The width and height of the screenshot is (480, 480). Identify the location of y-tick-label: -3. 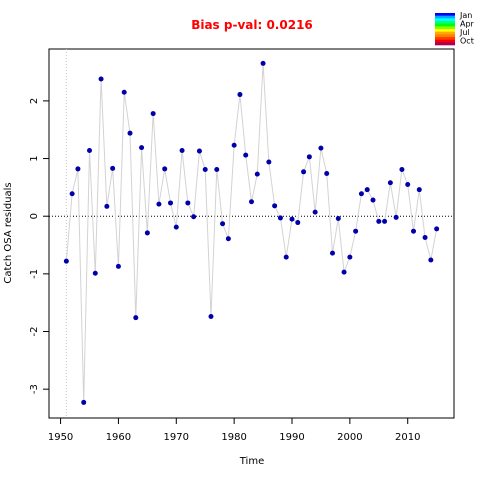
(34, 389).